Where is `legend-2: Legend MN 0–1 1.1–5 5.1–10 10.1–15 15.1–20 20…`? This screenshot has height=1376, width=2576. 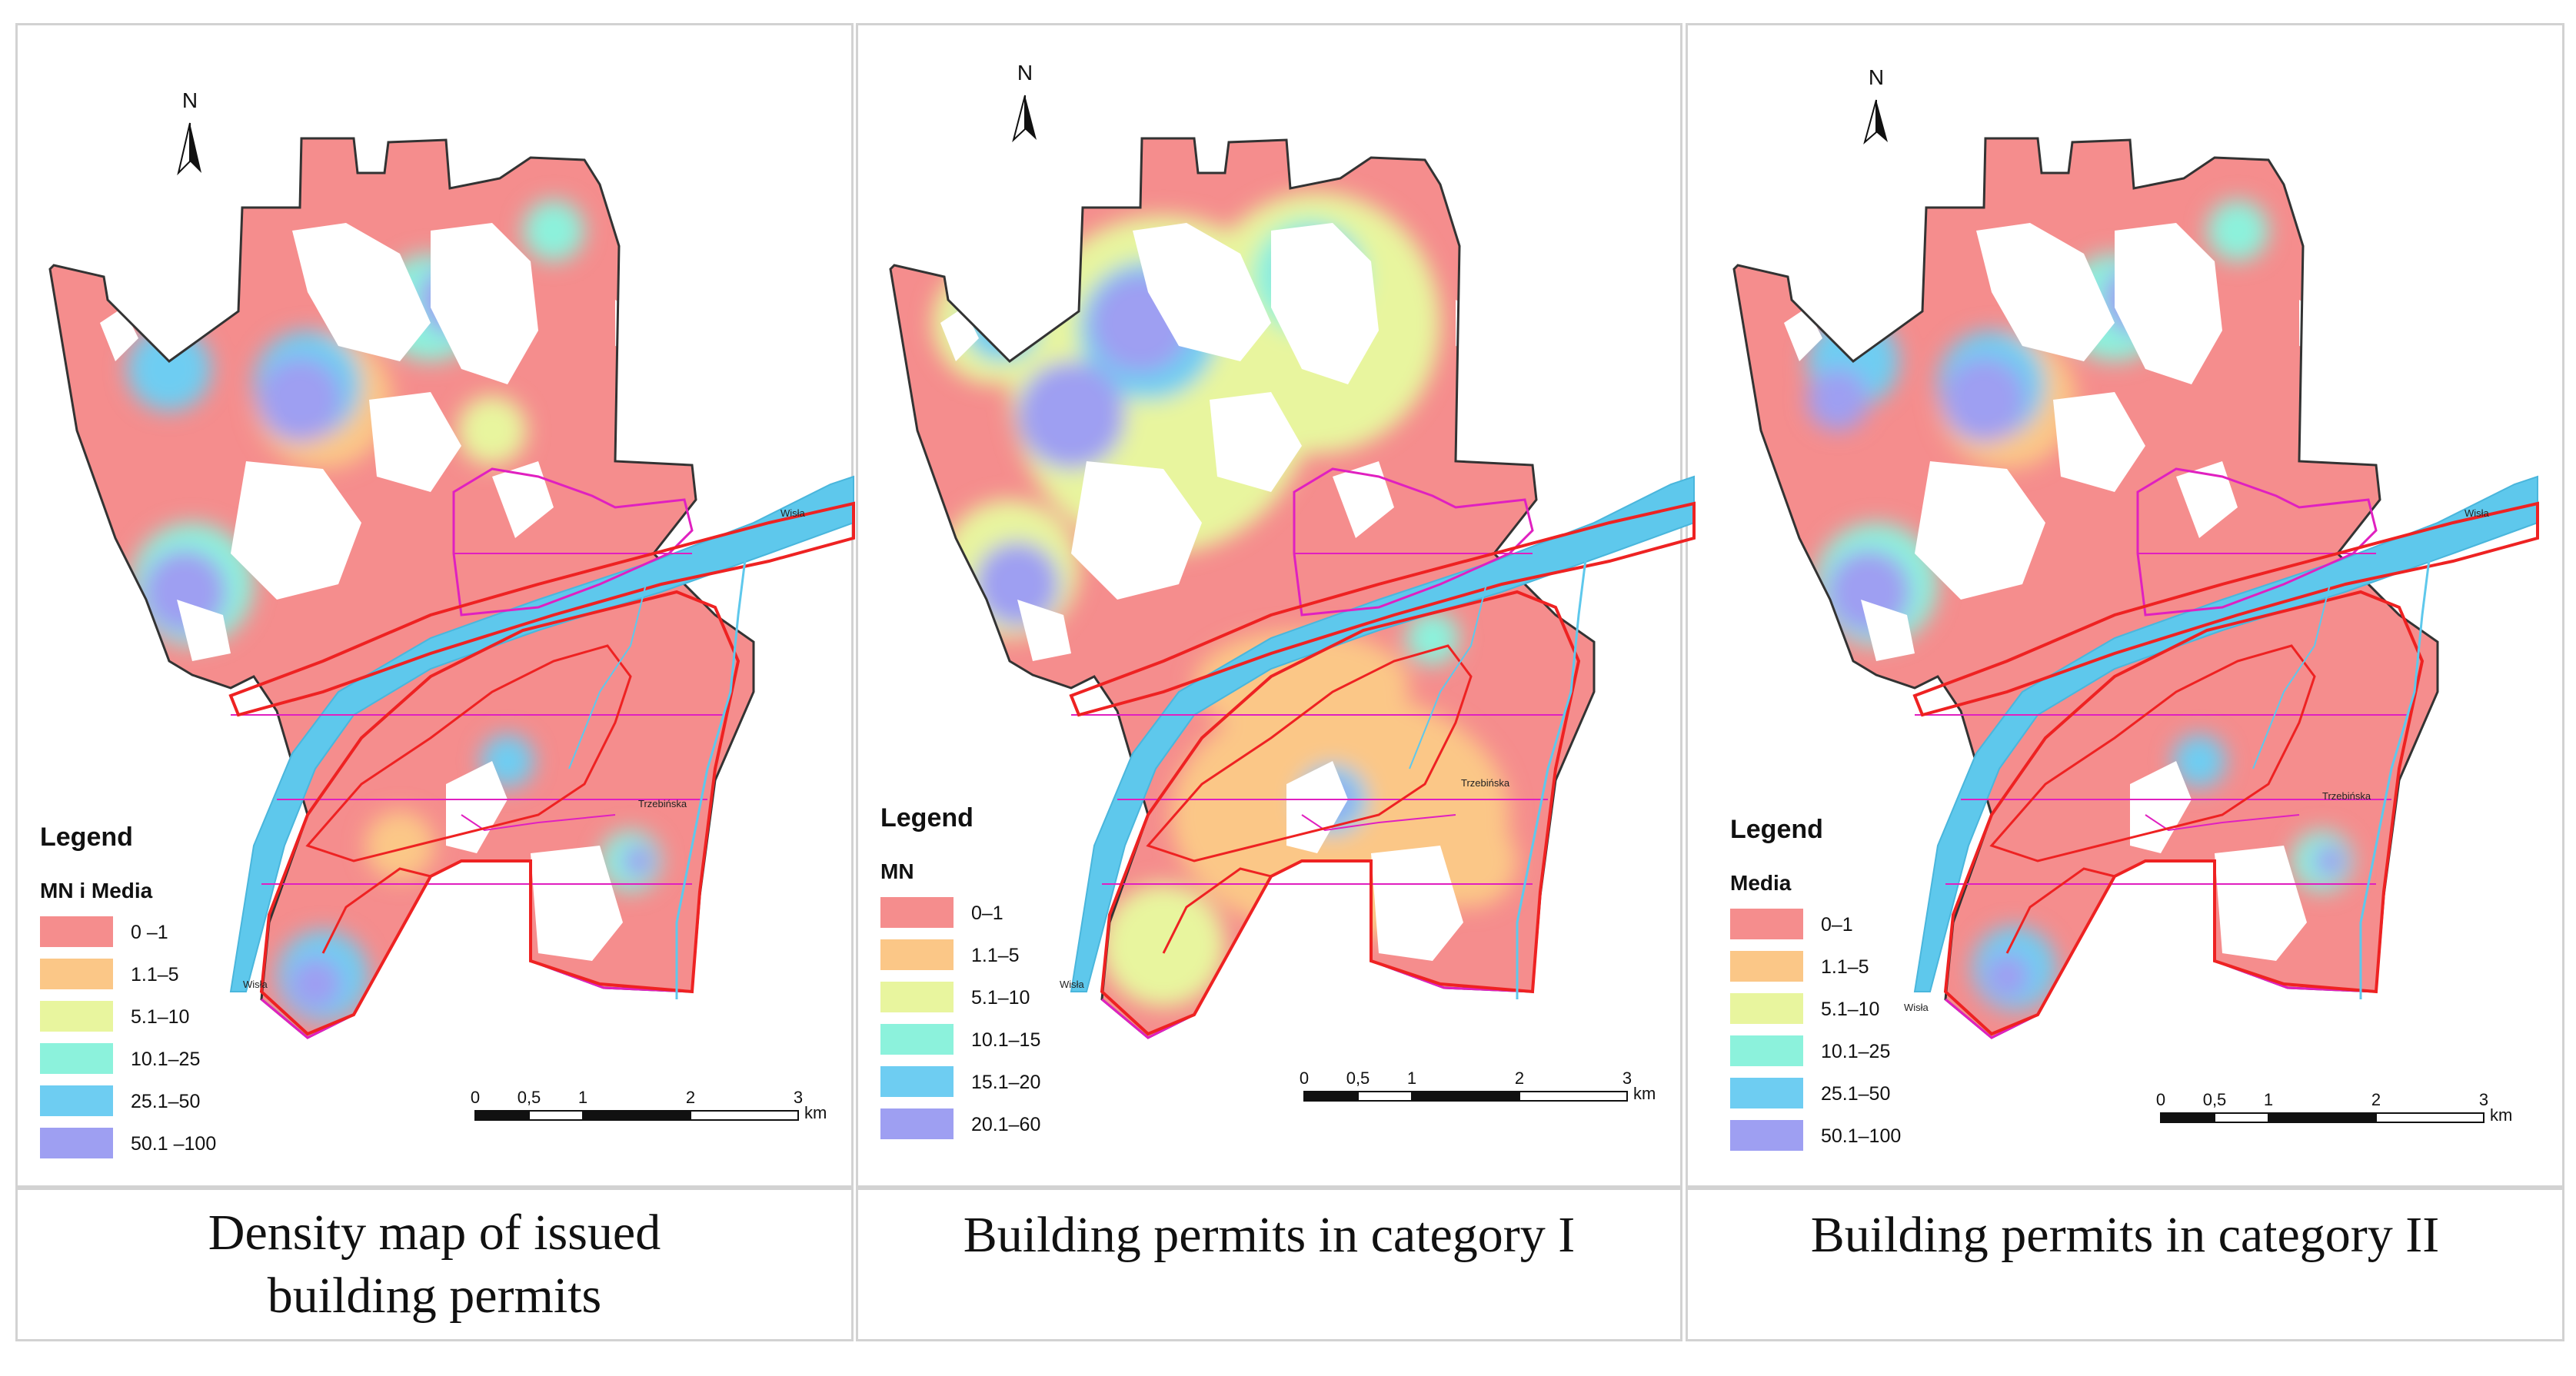 legend-2: Legend MN 0–1 1.1–5 5.1–10 10.1–15 15.1–20 20… is located at coordinates (960, 971).